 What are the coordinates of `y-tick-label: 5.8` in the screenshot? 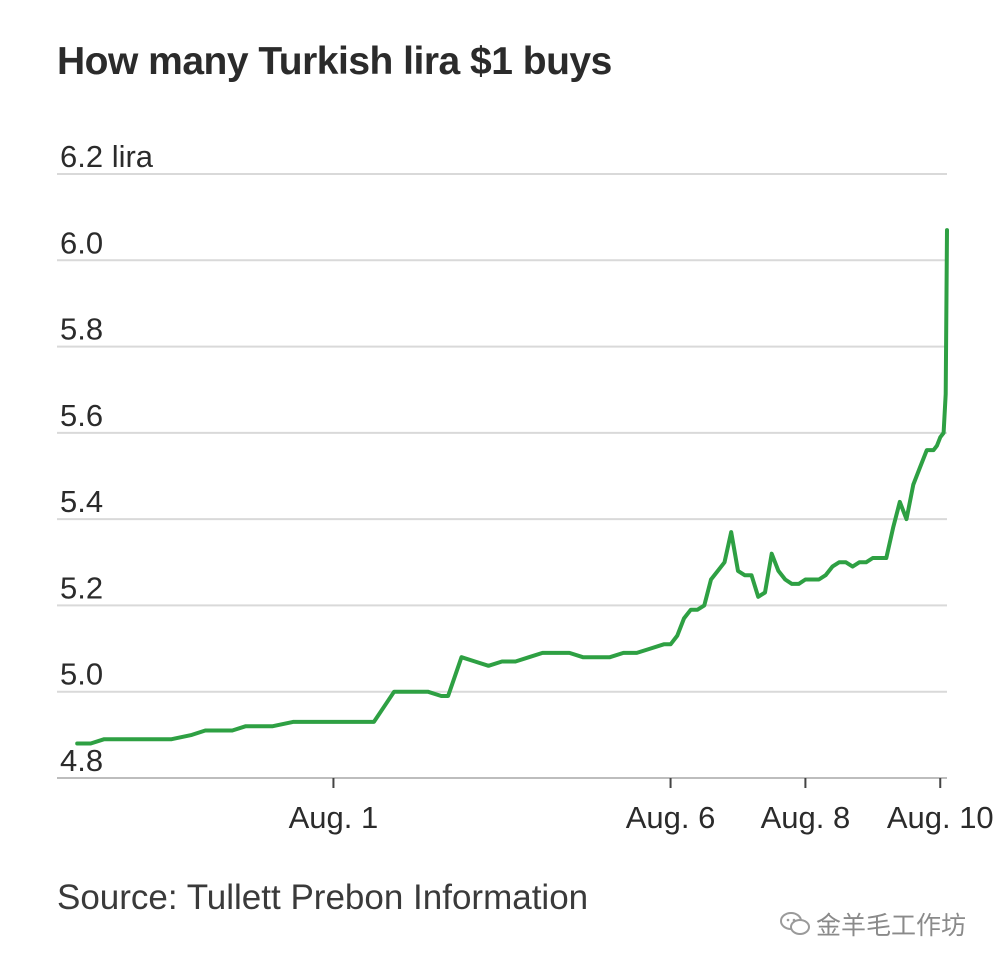 It's located at (81, 329).